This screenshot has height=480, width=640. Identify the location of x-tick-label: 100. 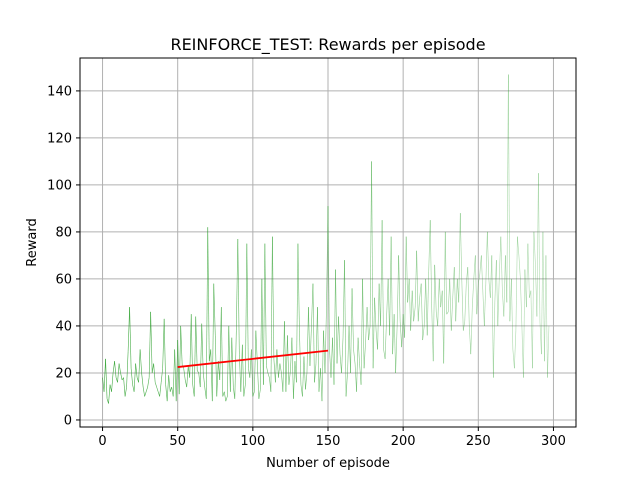
(252, 441).